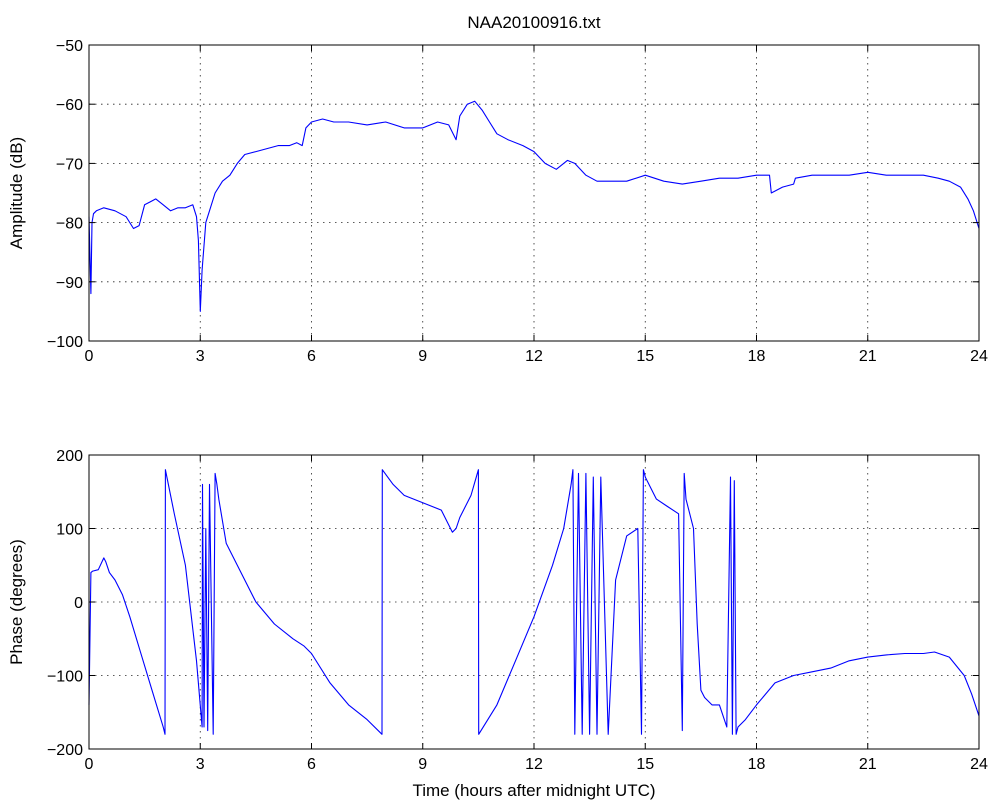 This screenshot has height=806, width=998. Describe the element at coordinates (69, 530) in the screenshot. I see `phase-ytick-label: 100` at that location.